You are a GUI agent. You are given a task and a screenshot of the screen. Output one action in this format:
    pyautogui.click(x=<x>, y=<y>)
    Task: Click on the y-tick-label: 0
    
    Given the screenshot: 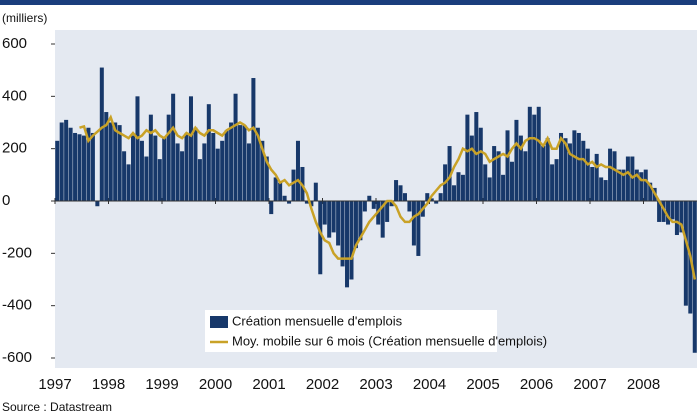 What is the action you would take?
    pyautogui.click(x=6, y=200)
    